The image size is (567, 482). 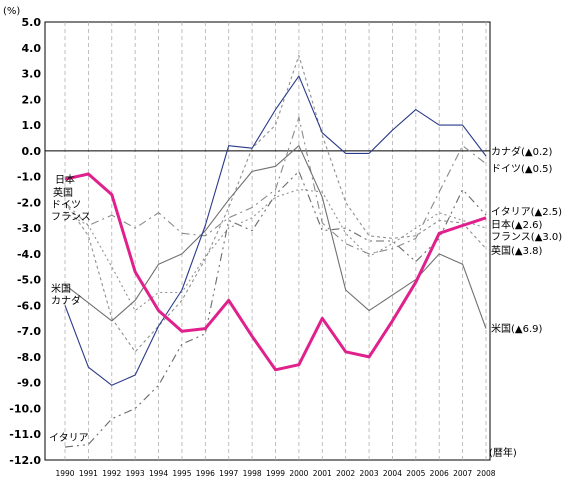 What do you see at coordinates (11, 11) in the screenshot?
I see `y-unit-label: (%)` at bounding box center [11, 11].